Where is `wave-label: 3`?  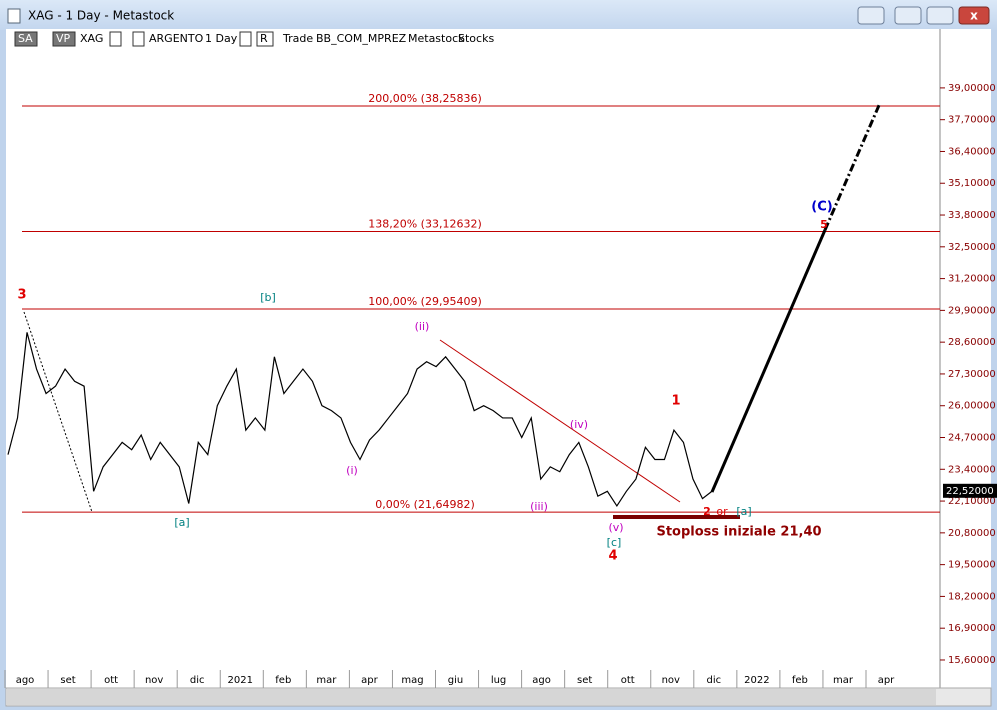
wave-label: 3 is located at coordinates (21, 295).